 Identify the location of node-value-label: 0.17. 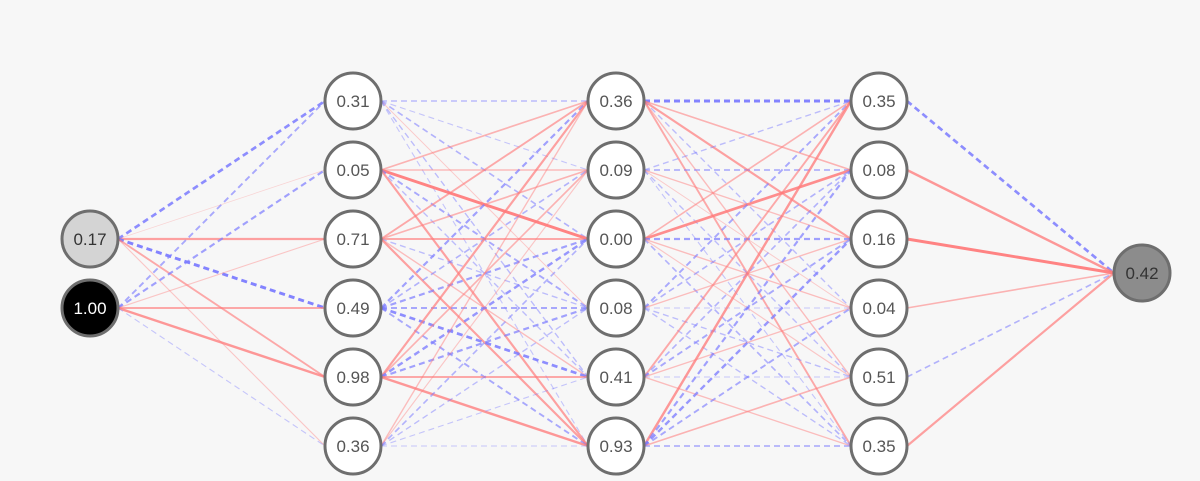
(89, 239).